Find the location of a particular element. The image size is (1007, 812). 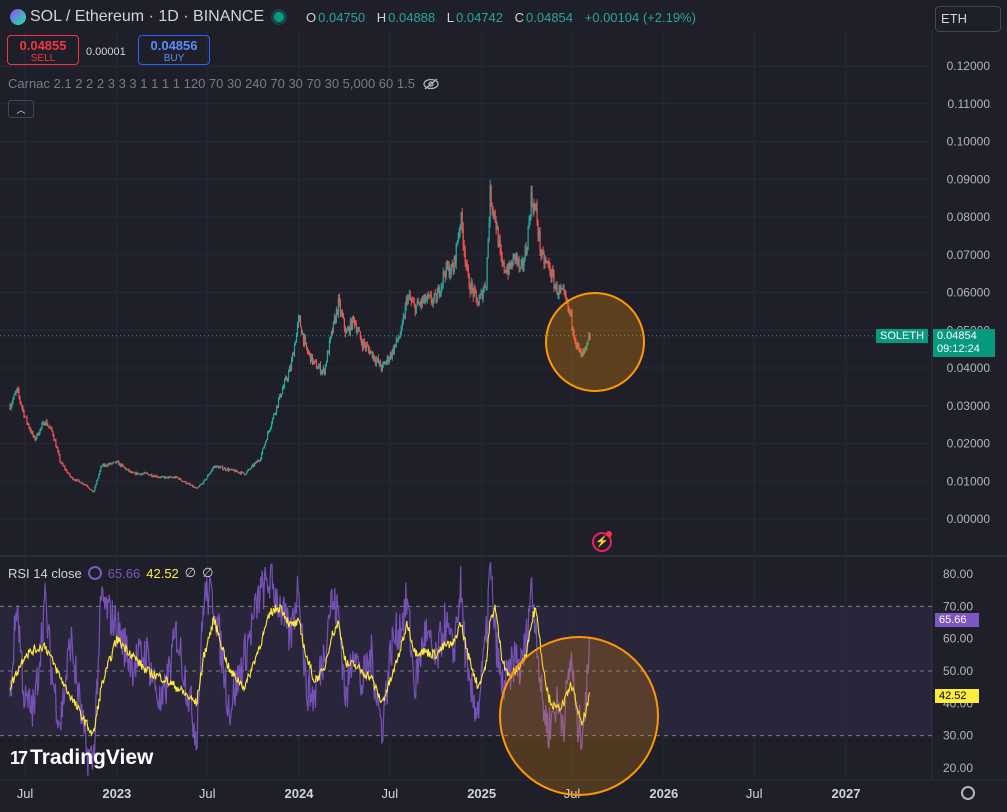

eye-off-icon is located at coordinates (431, 84).